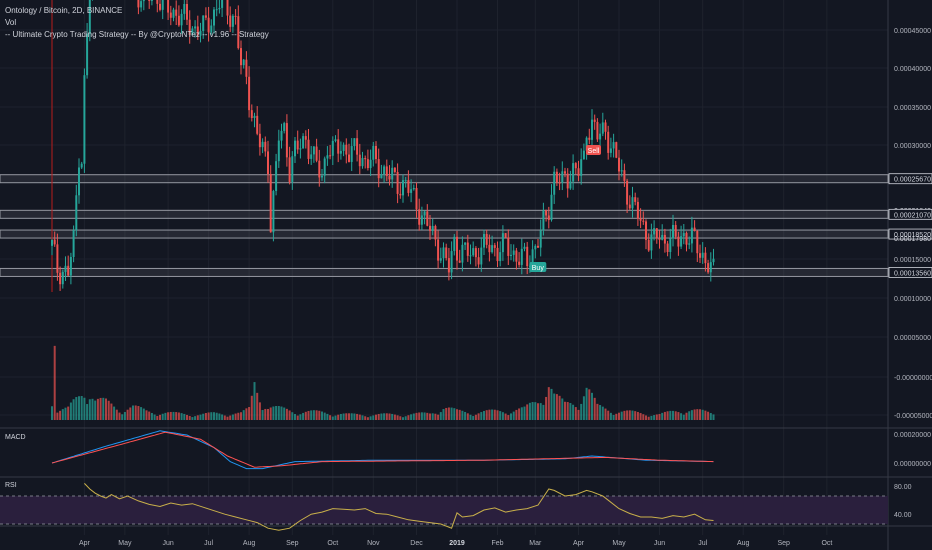 This screenshot has width=932, height=550. Describe the element at coordinates (903, 487) in the screenshot. I see `rsi-axis-label: 80.00` at that location.